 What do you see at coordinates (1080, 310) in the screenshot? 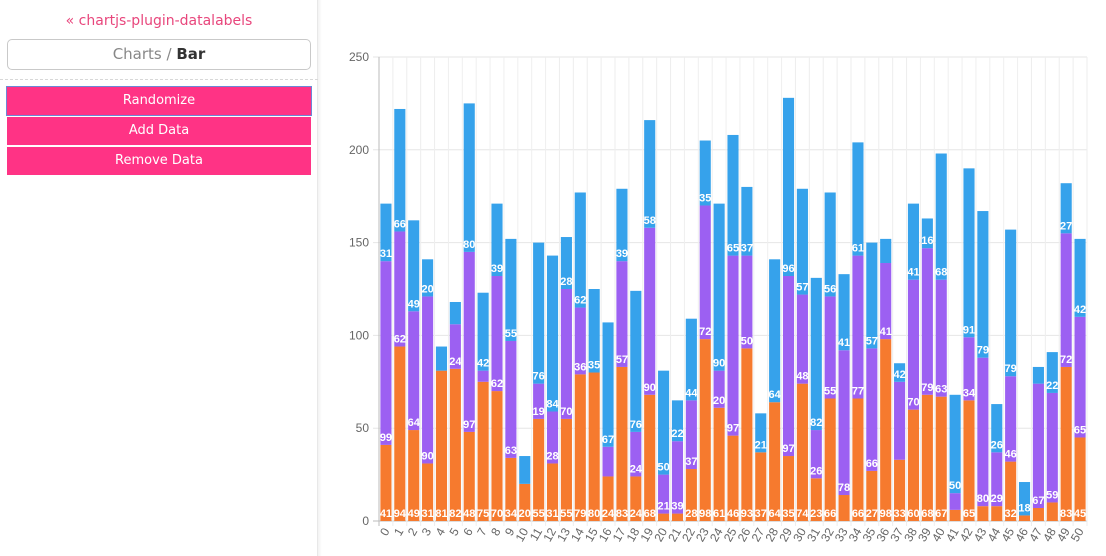
I see `data-label: 42` at bounding box center [1080, 310].